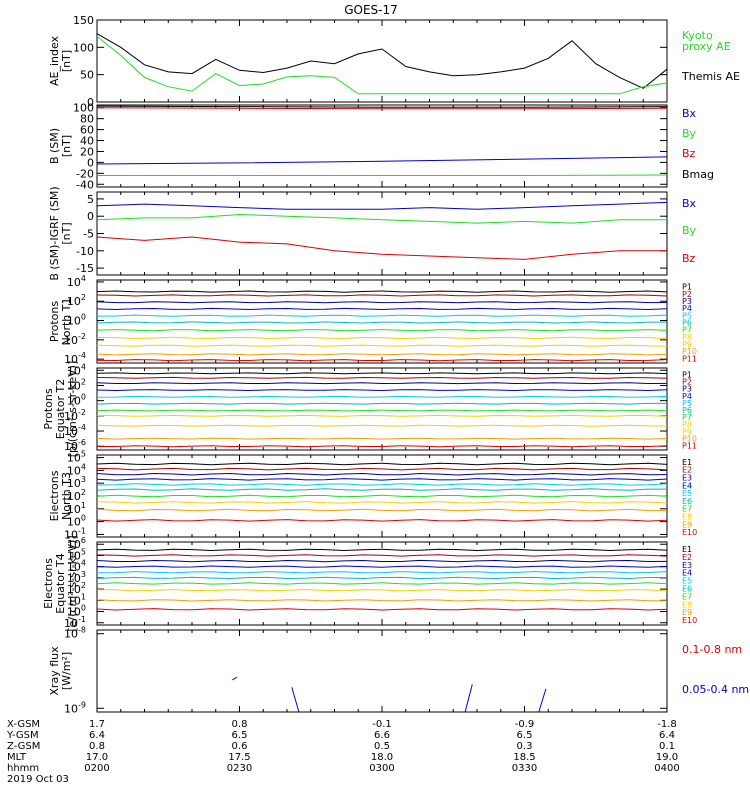 The image size is (750, 800). Describe the element at coordinates (687, 424) in the screenshot. I see `legend-entry: P8` at that location.